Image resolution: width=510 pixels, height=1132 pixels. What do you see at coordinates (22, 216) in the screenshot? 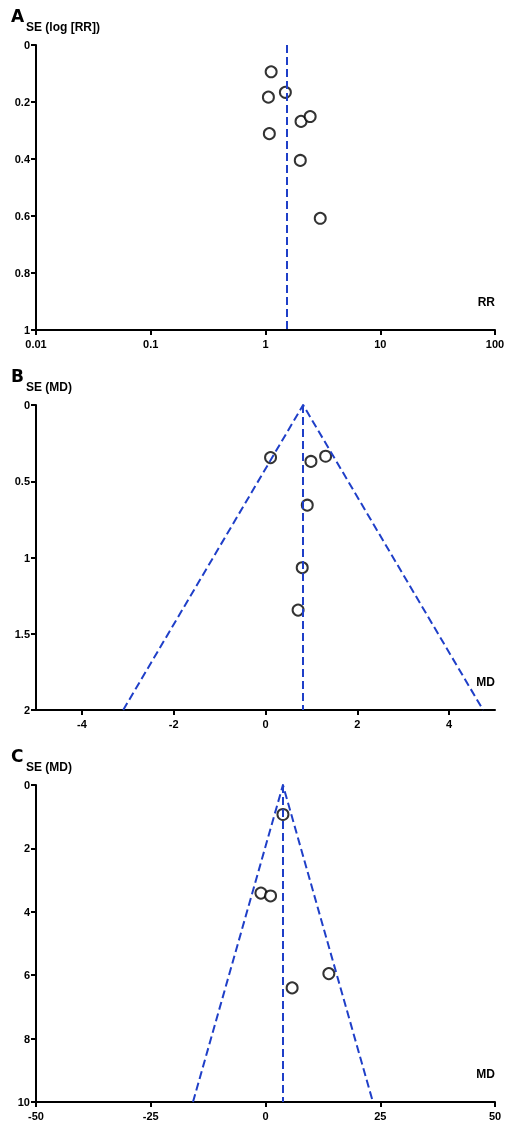
I see `y-tick-label: 0.6` at bounding box center [22, 216].